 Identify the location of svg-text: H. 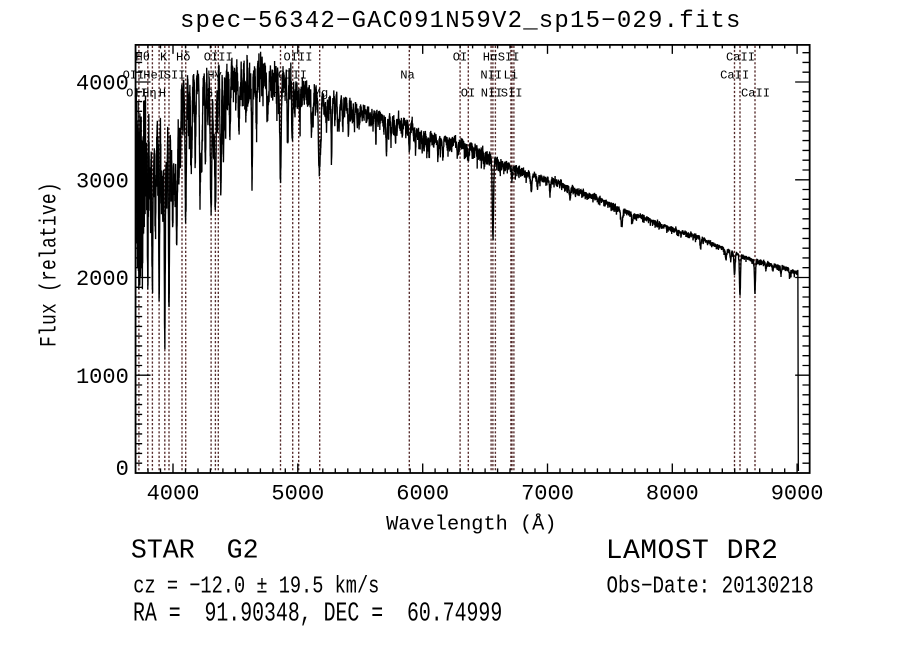
(162, 94).